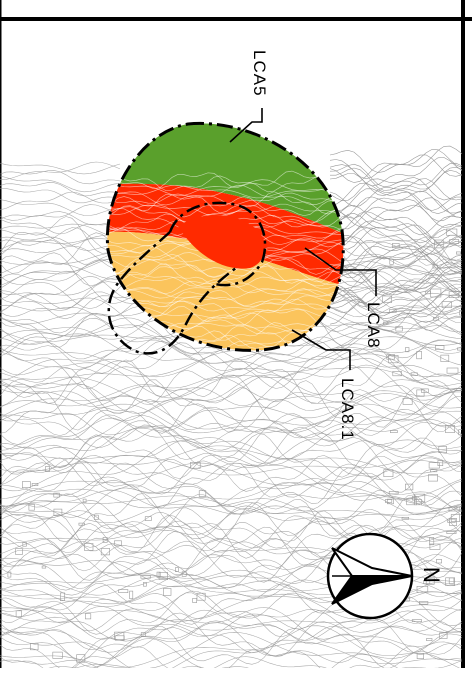 This screenshot has height=673, width=472. What do you see at coordinates (172, 293) in the screenshot?
I see `lca8-1-inner-boundary` at bounding box center [172, 293].